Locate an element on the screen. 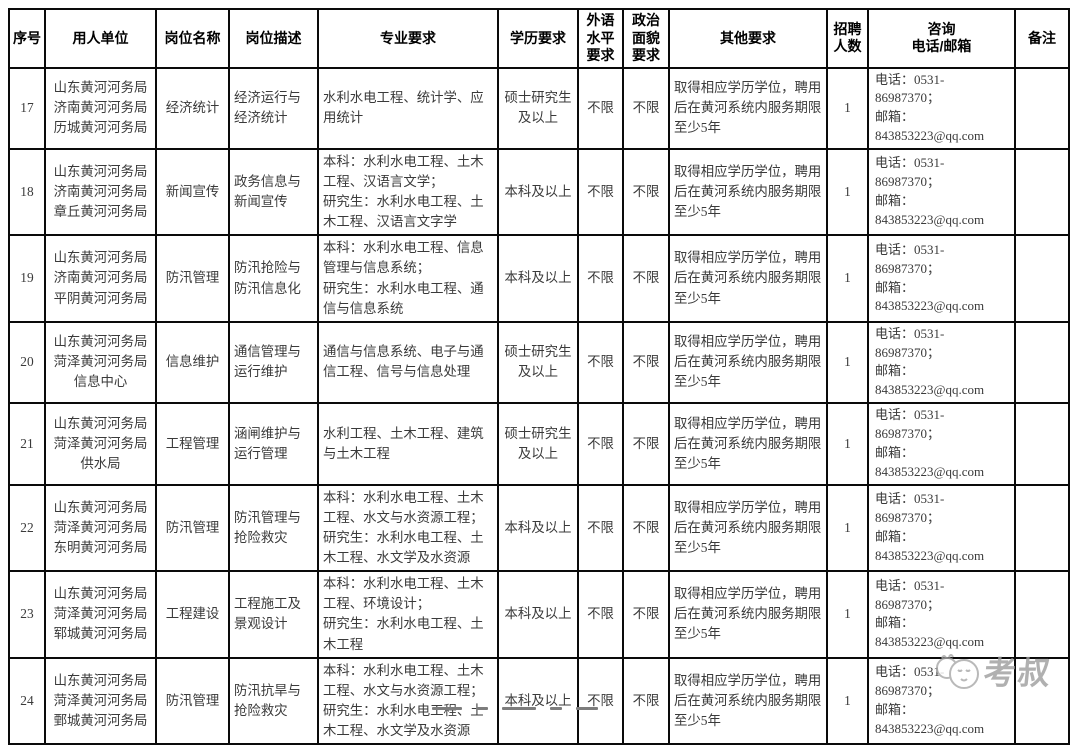 This screenshot has width=1074, height=745. cell-yrdw: 山东黄河河务局 菏泽黄河河务局 供水局 is located at coordinates (100, 444).